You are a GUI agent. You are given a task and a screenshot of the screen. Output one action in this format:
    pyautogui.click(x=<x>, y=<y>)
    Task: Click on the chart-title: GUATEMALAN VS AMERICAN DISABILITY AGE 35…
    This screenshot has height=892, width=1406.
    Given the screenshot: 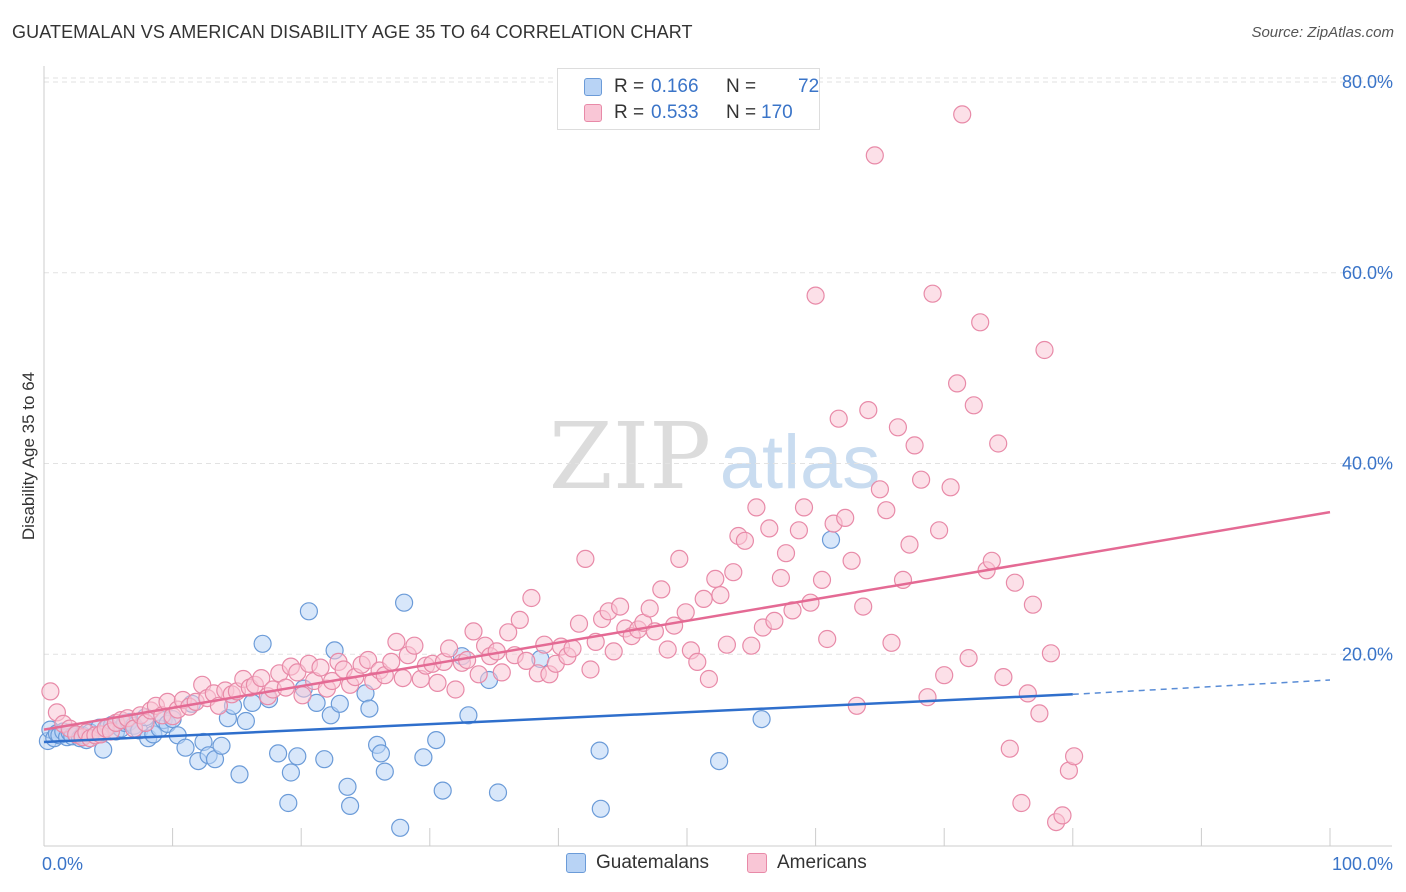 What is the action you would take?
    pyautogui.click(x=352, y=32)
    